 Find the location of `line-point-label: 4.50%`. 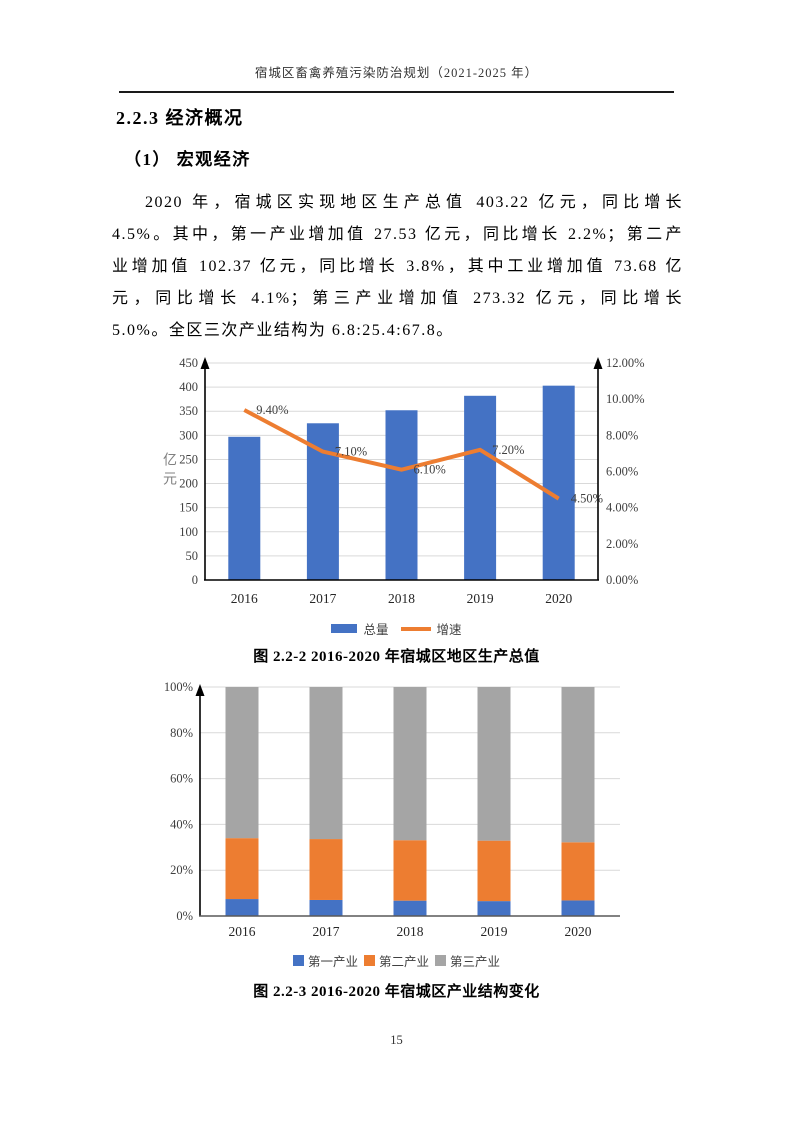

line-point-label: 4.50% is located at coordinates (587, 499).